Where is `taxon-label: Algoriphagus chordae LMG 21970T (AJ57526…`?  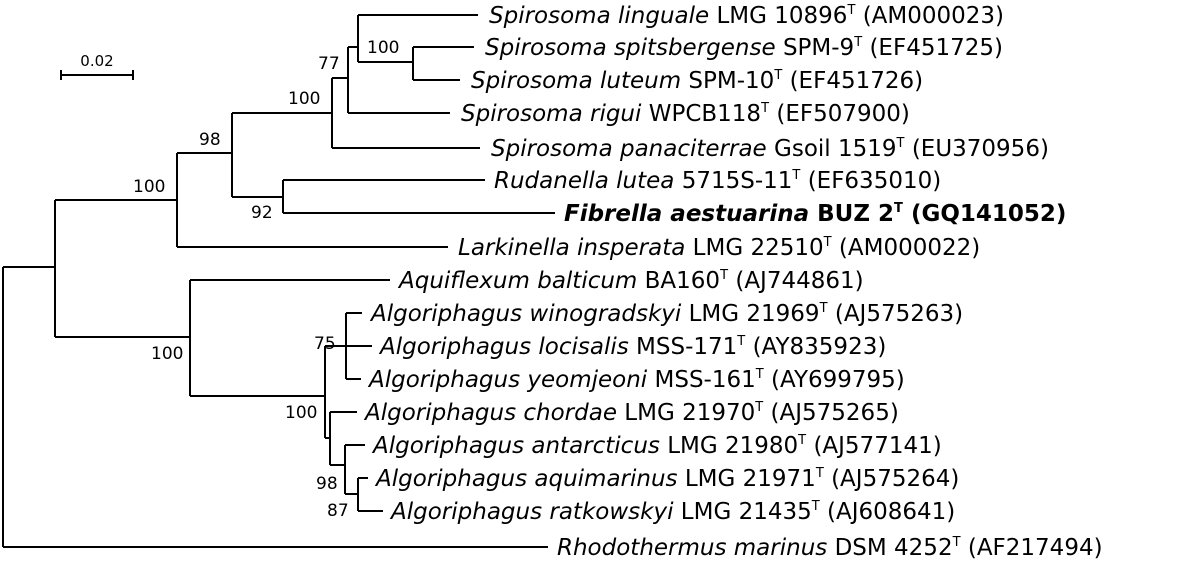 taxon-label: Algoriphagus chordae LMG 21970T (AJ57526… is located at coordinates (631, 413).